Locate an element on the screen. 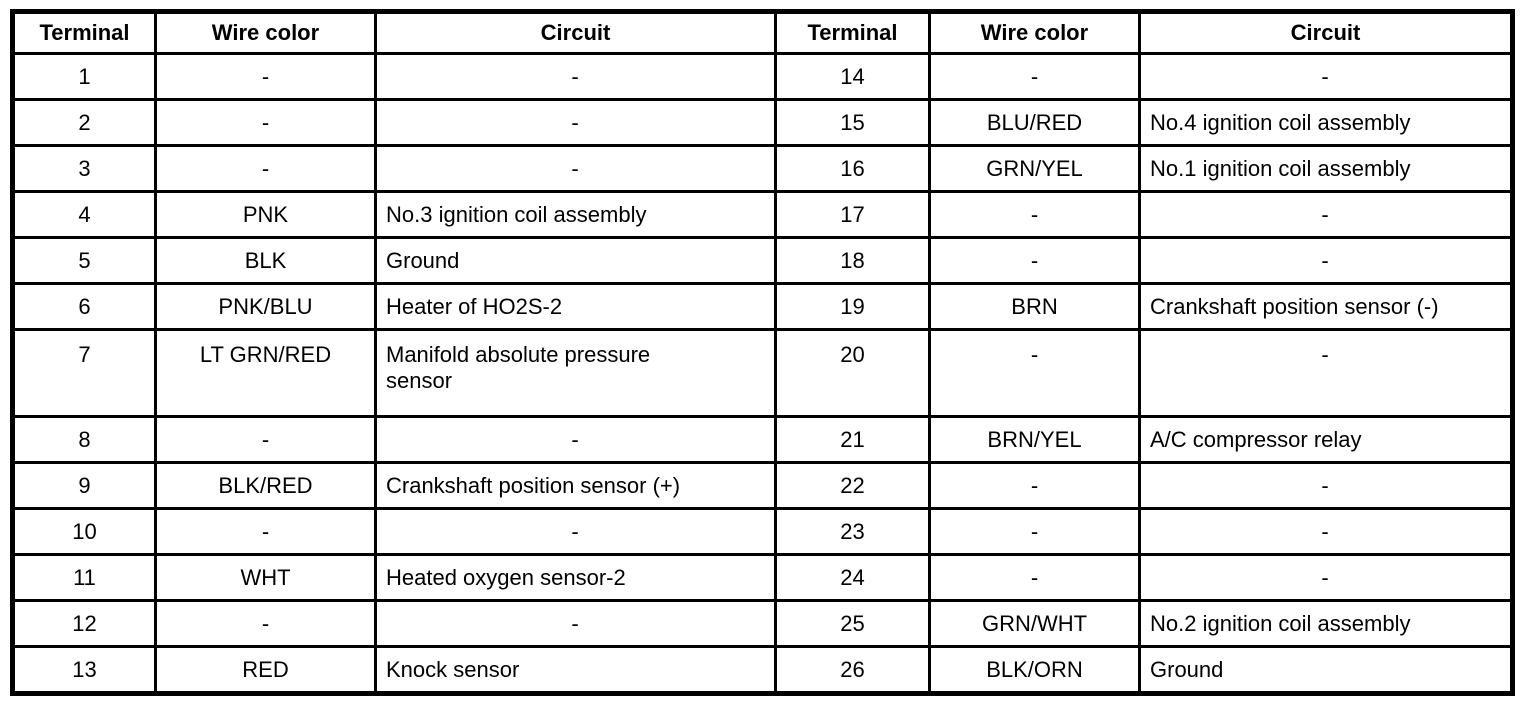 This screenshot has width=1520, height=714. terminal-cell-right: 22 is located at coordinates (852, 485).